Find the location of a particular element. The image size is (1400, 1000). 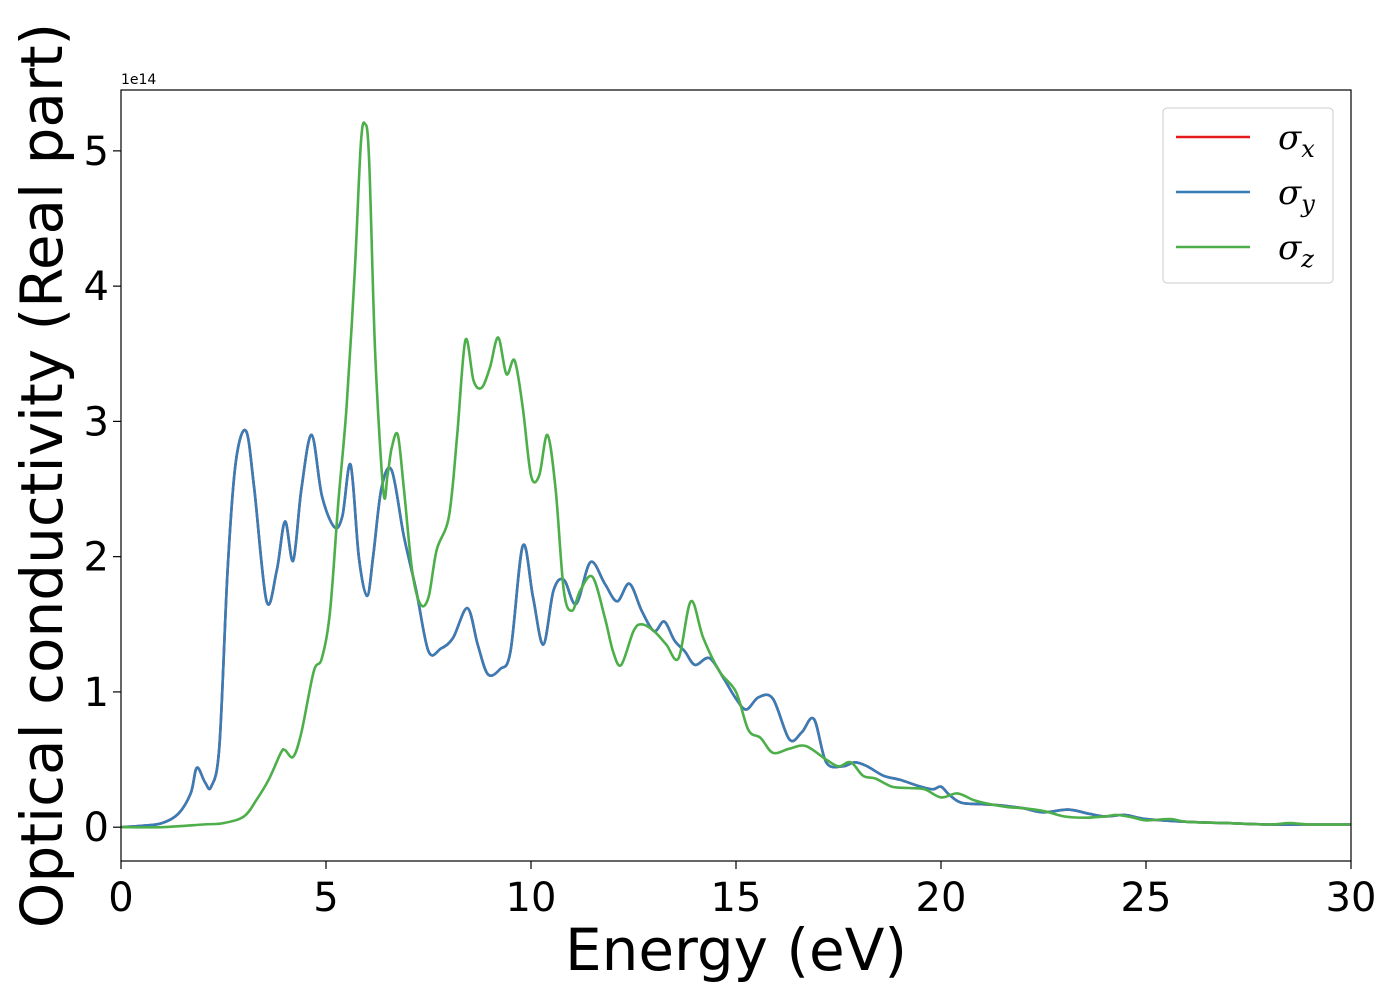

x-tick-label: 5 is located at coordinates (325, 898).